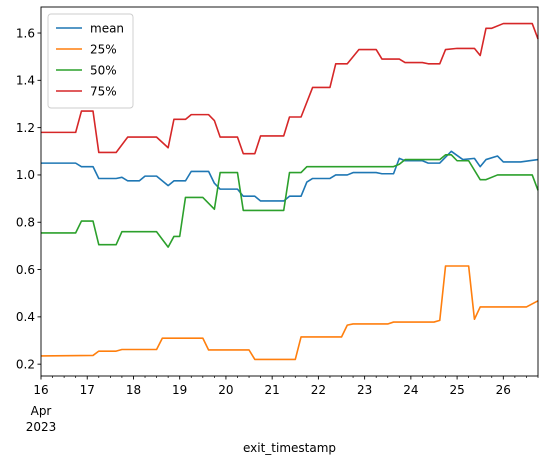  What do you see at coordinates (503, 390) in the screenshot?
I see `x-tick-label: 26` at bounding box center [503, 390].